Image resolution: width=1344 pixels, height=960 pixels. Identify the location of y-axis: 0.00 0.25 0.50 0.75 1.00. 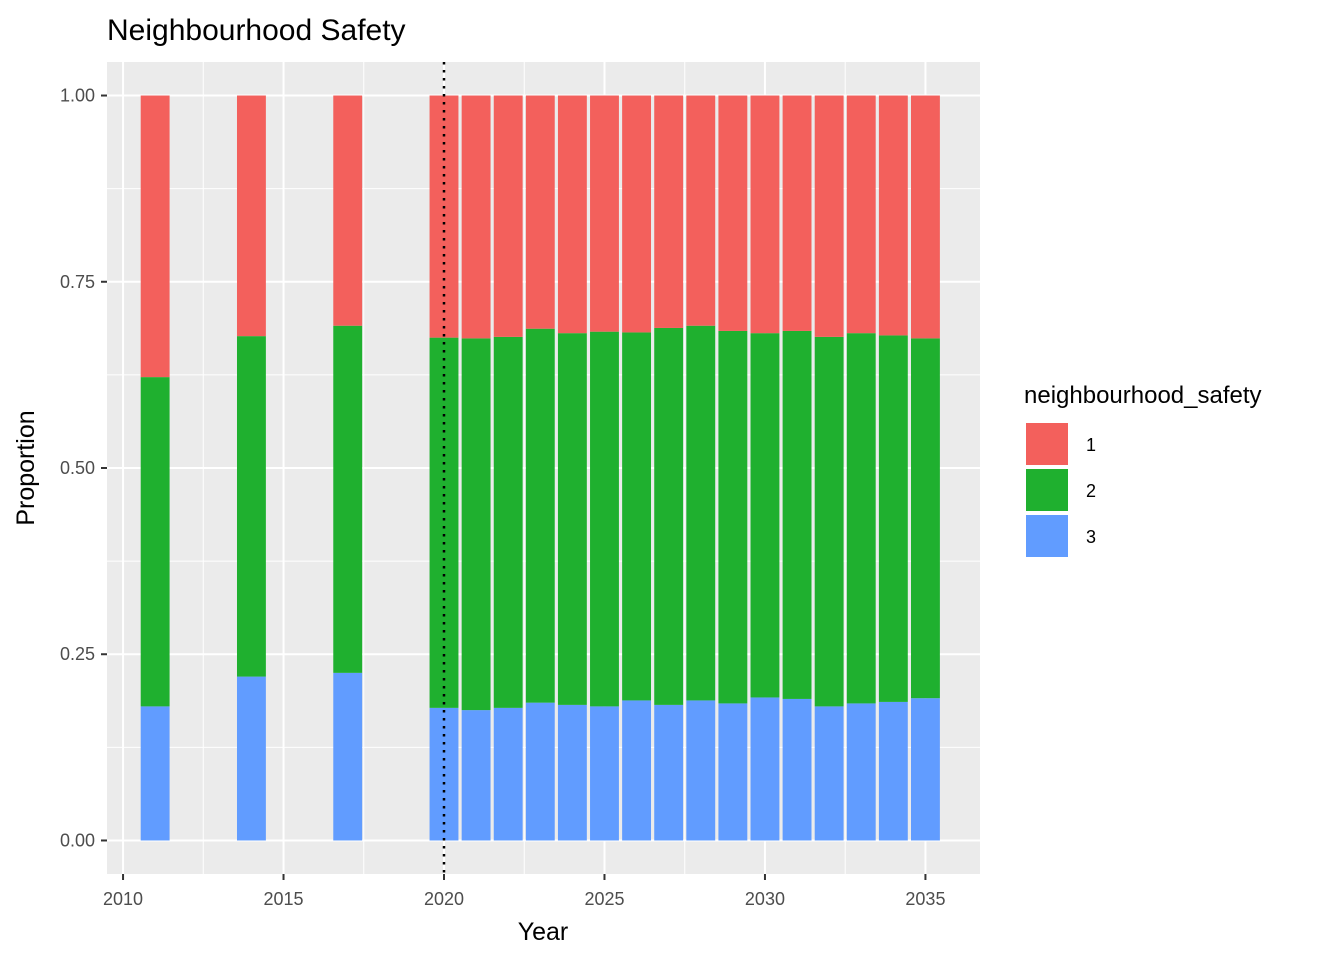
(83, 468).